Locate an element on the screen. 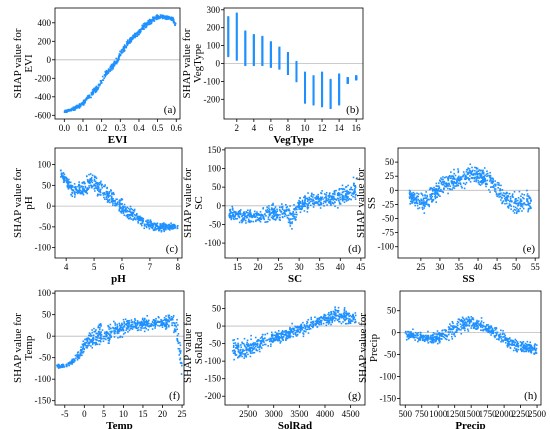  x-tick-label: 8 is located at coordinates (288, 128).